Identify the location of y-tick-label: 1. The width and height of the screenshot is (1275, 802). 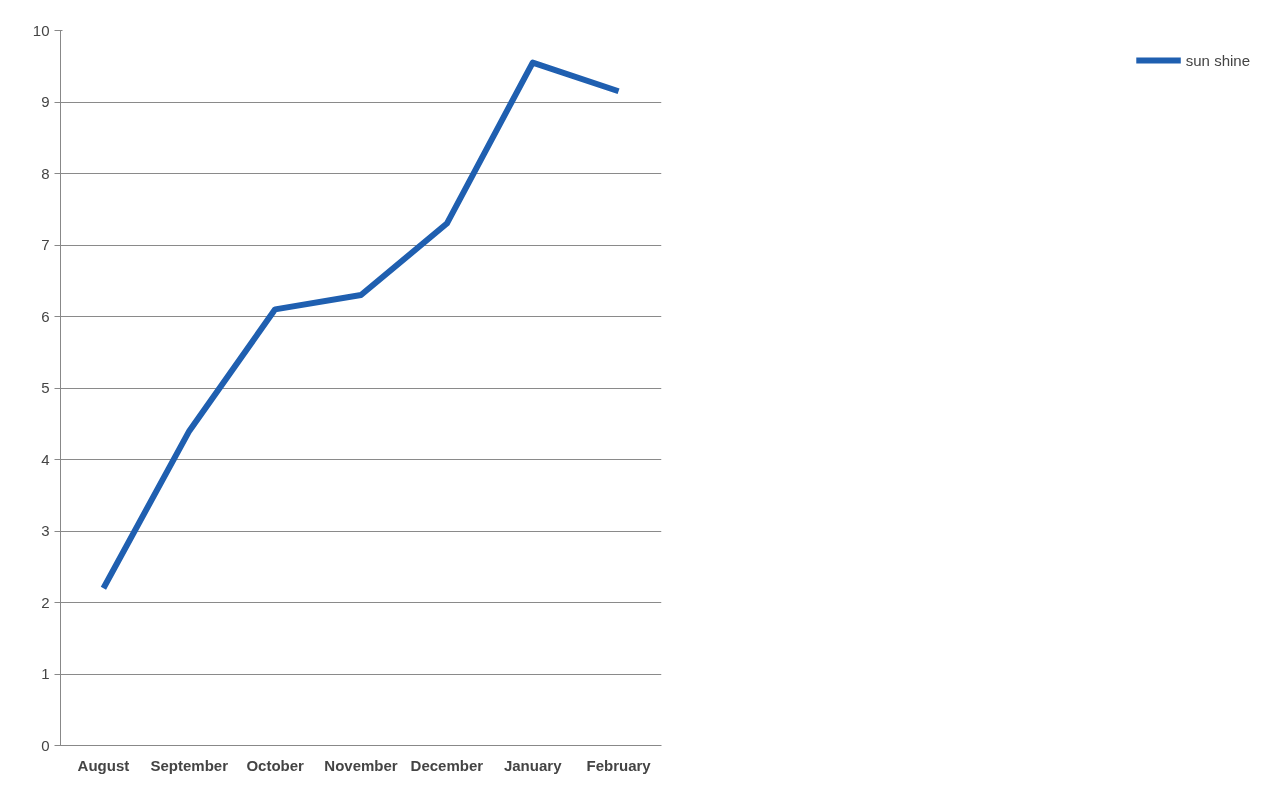
(45, 673).